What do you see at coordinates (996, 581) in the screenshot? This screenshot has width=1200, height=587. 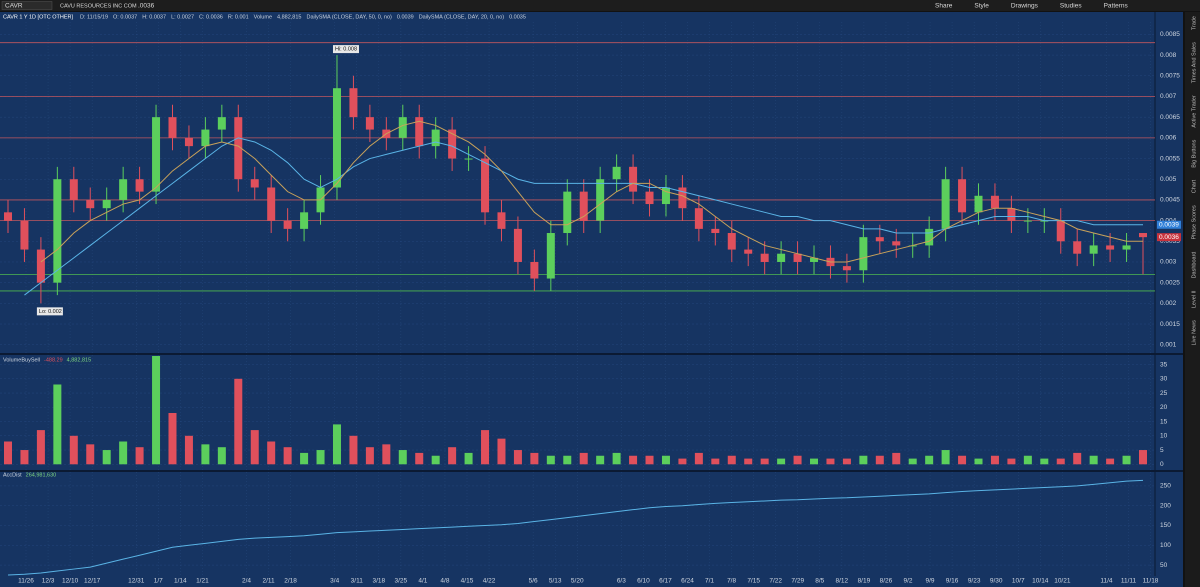 I see `x-tick-label: 9/30` at bounding box center [996, 581].